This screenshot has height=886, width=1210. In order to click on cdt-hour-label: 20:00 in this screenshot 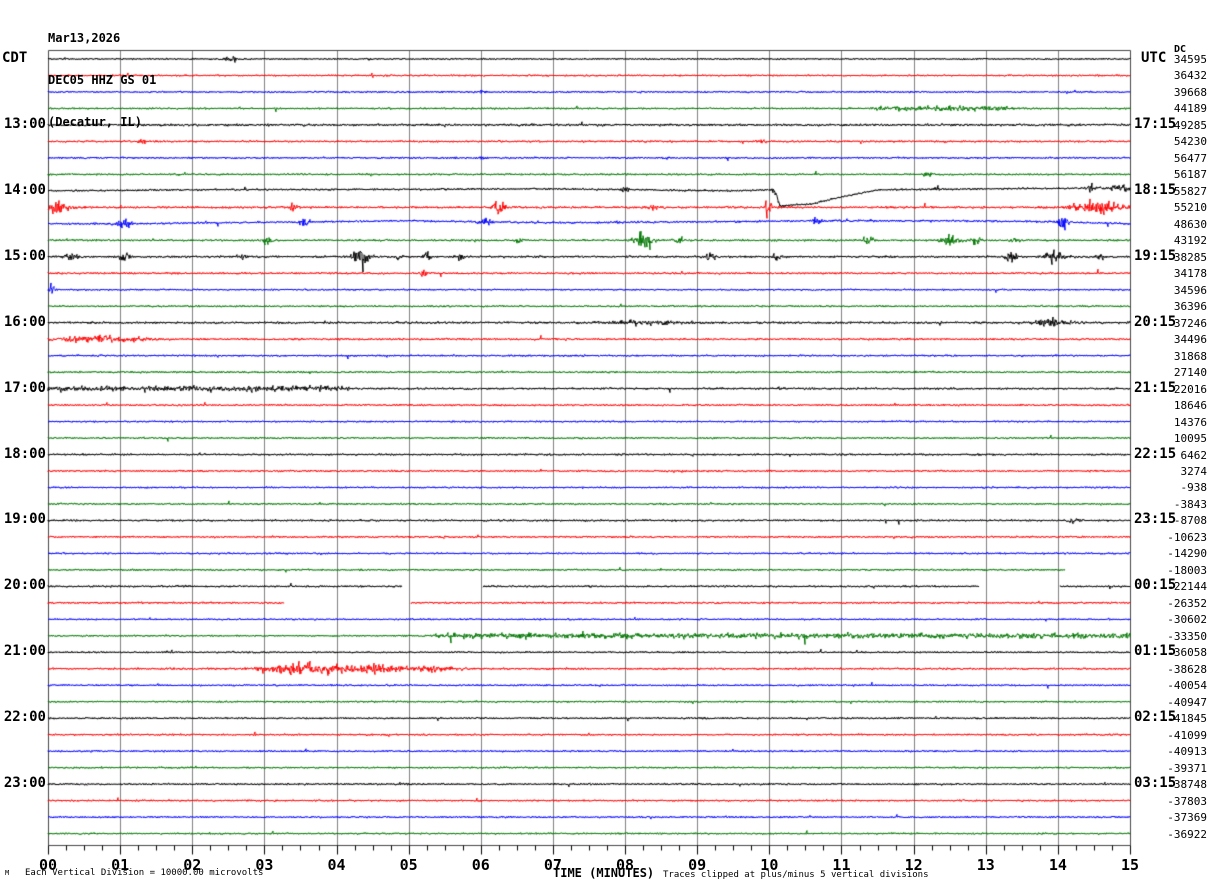, I will do `click(24, 585)`.